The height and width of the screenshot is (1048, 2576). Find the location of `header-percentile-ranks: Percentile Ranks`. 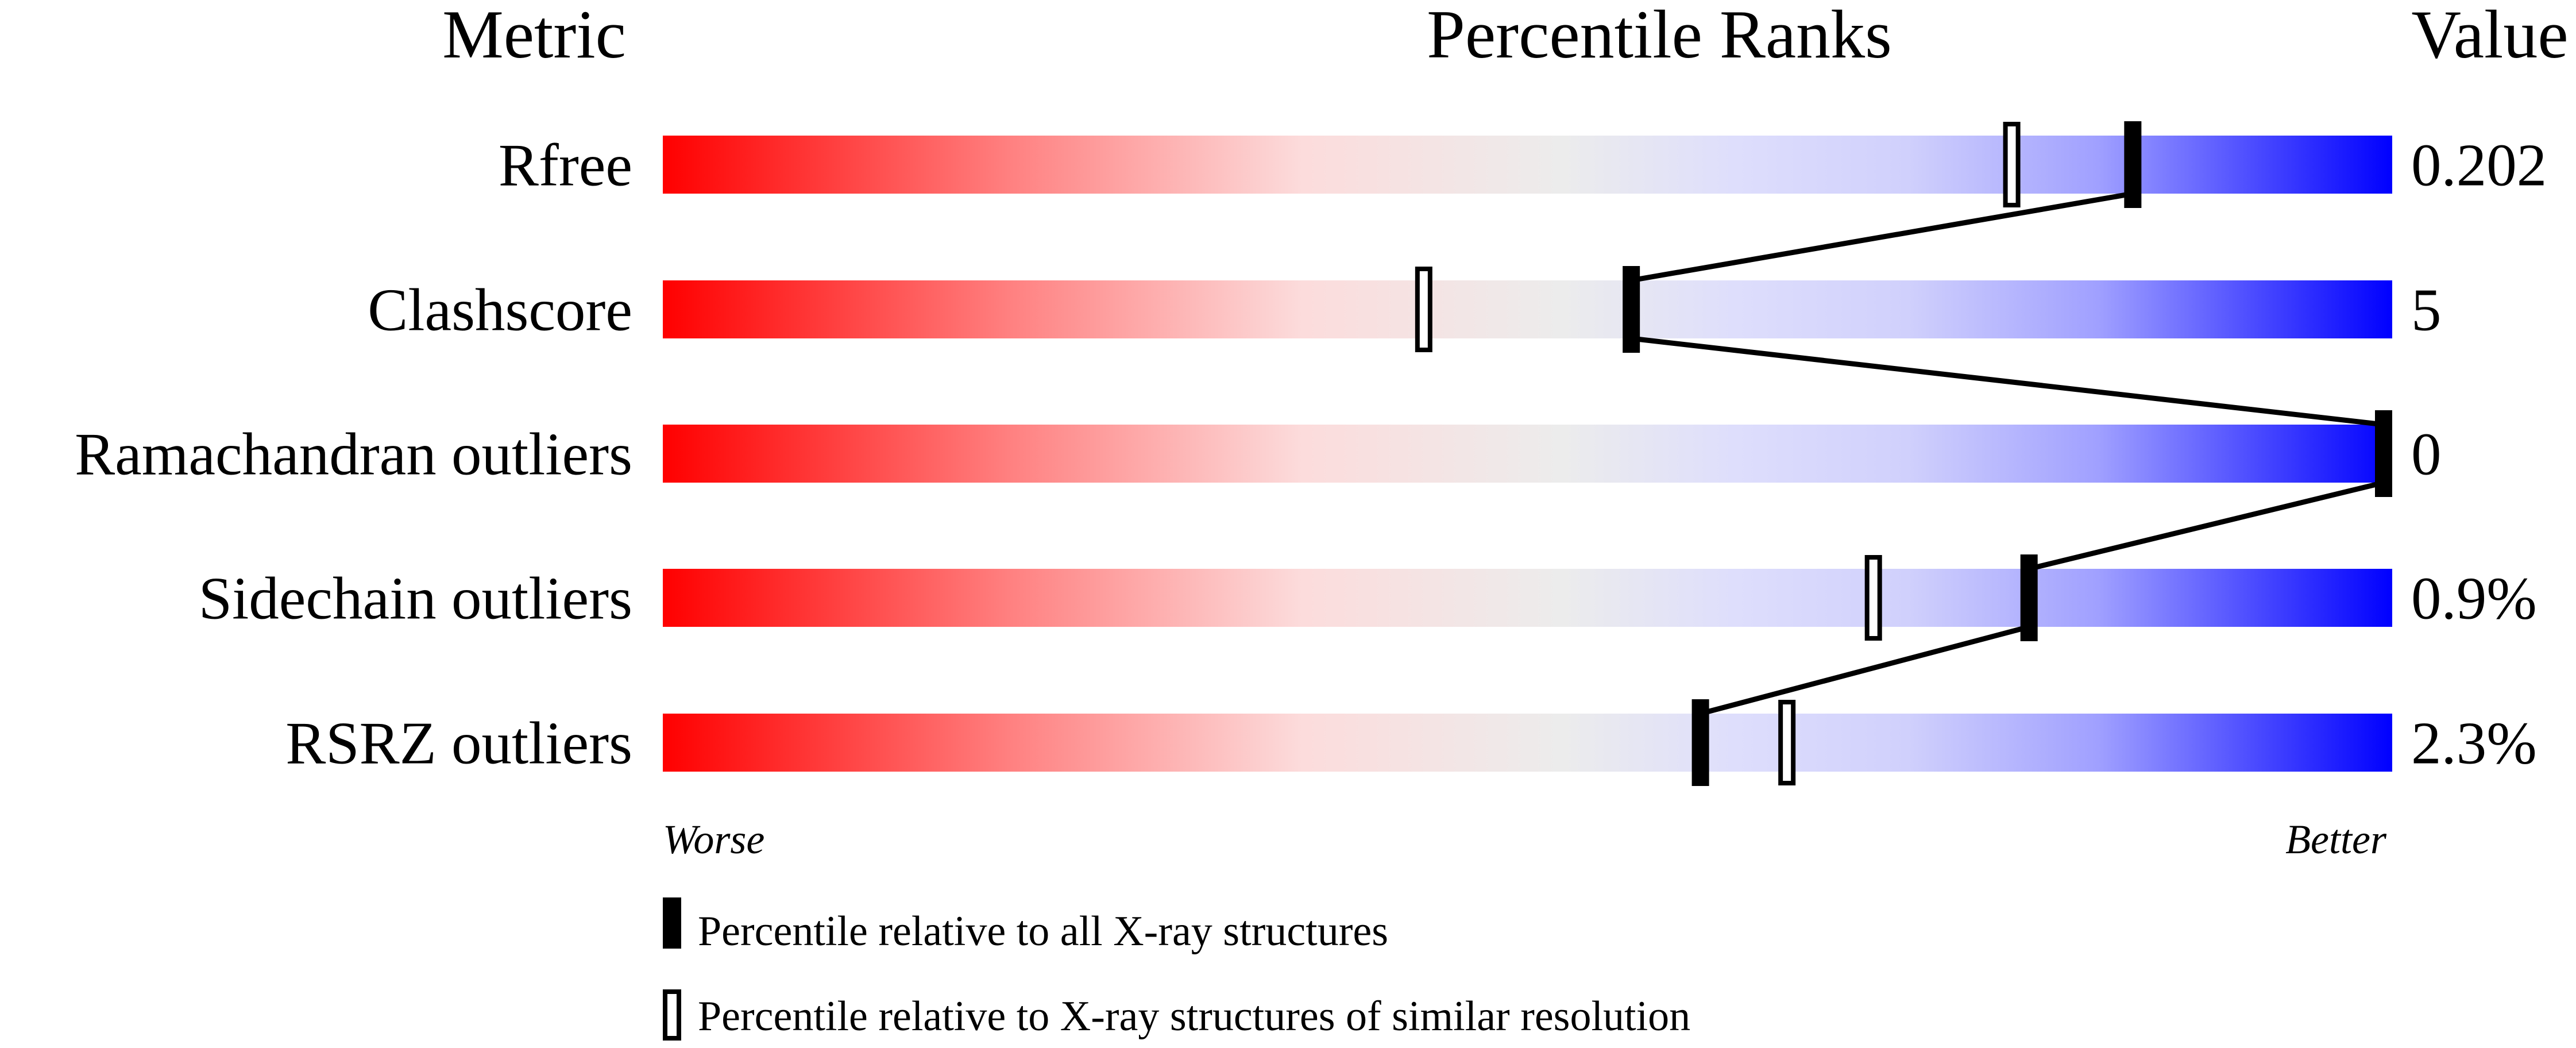

header-percentile-ranks: Percentile Ranks is located at coordinates (1659, 36).